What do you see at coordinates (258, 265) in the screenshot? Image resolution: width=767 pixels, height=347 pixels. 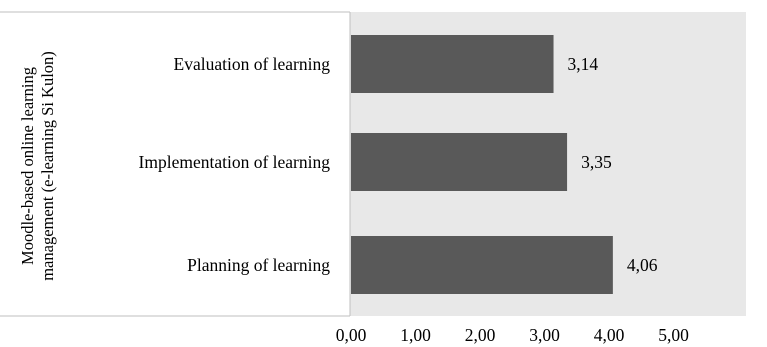 I see `category-label: Planning of learning` at bounding box center [258, 265].